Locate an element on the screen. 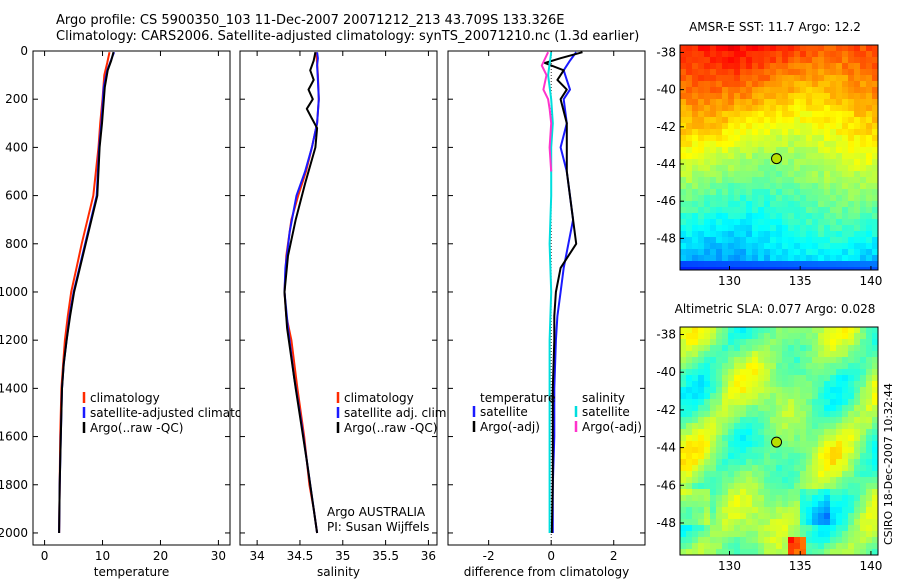 The width and height of the screenshot is (900, 580). y-tick-label: 1800 is located at coordinates (14, 485).